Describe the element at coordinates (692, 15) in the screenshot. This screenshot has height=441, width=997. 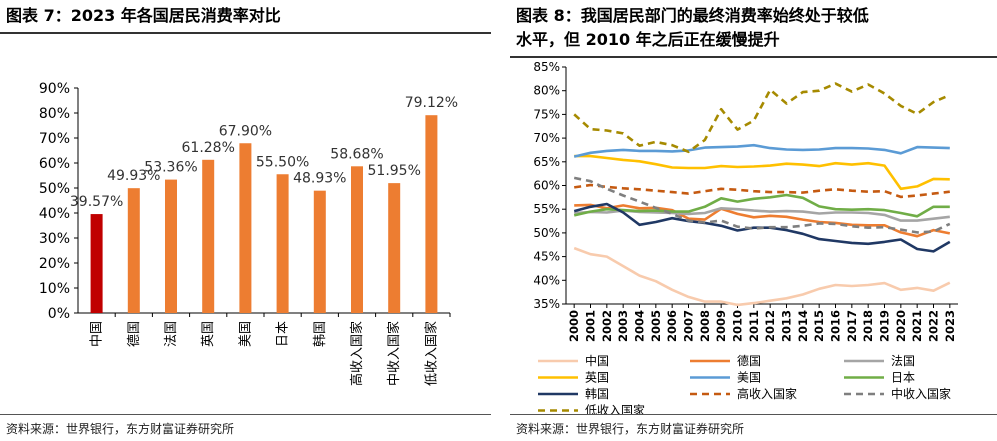
I see `line-chart-title-line1: 图表 8：我国居民部门的最终消费率始终处于较低` at that location.